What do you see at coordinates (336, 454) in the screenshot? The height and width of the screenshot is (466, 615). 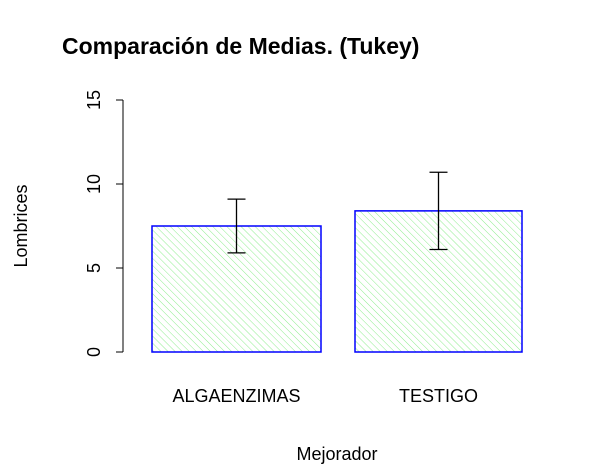 I see `x-axis-label: Mejorador` at bounding box center [336, 454].